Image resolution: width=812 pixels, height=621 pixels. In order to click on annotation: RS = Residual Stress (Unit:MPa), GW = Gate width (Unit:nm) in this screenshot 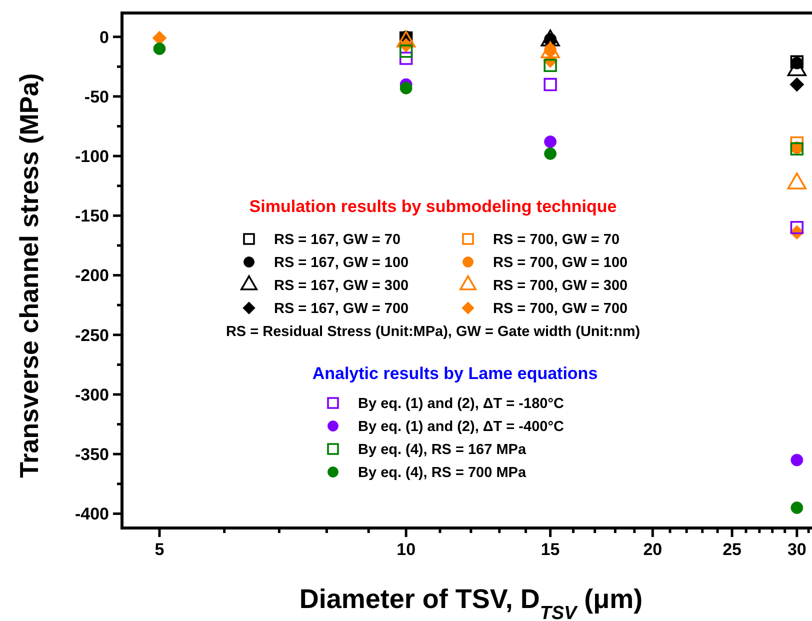, I will do `click(433, 332)`.